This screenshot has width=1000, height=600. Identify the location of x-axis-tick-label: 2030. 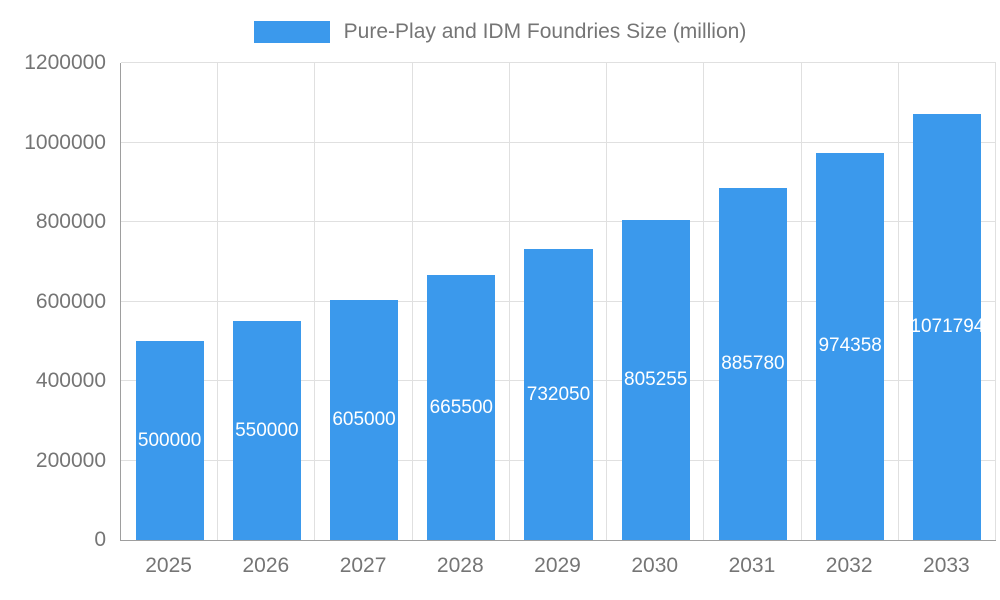
(655, 565).